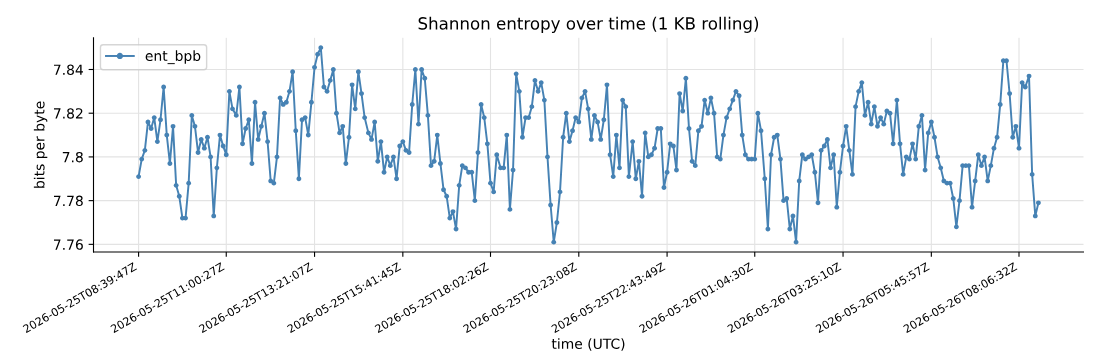 This screenshot has height=360, width=1100. Describe the element at coordinates (72, 157) in the screenshot. I see `y-tick-label: 7.8` at that location.